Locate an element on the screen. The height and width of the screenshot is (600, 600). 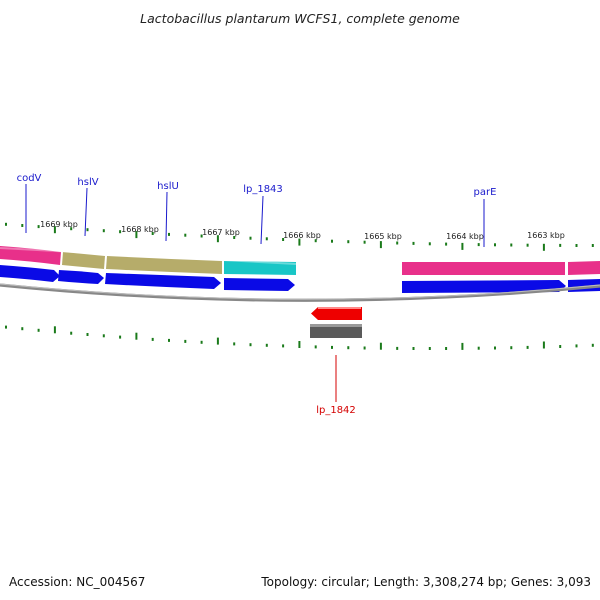
cog-bar-parE is located at coordinates (483, 268).